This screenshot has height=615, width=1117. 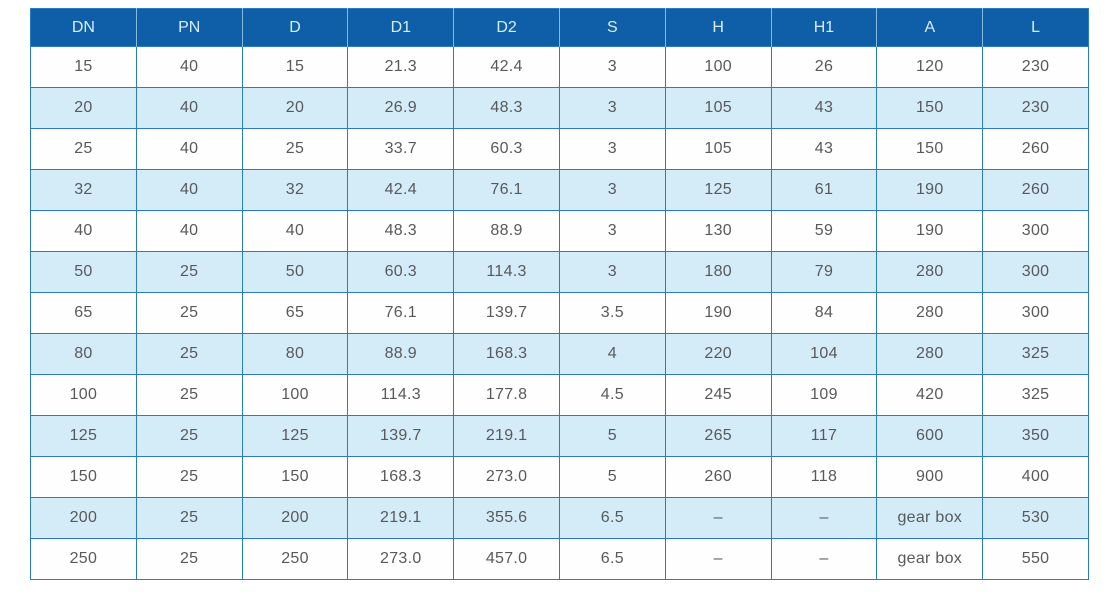 What do you see at coordinates (400, 27) in the screenshot?
I see `header-cell-d1: D1` at bounding box center [400, 27].